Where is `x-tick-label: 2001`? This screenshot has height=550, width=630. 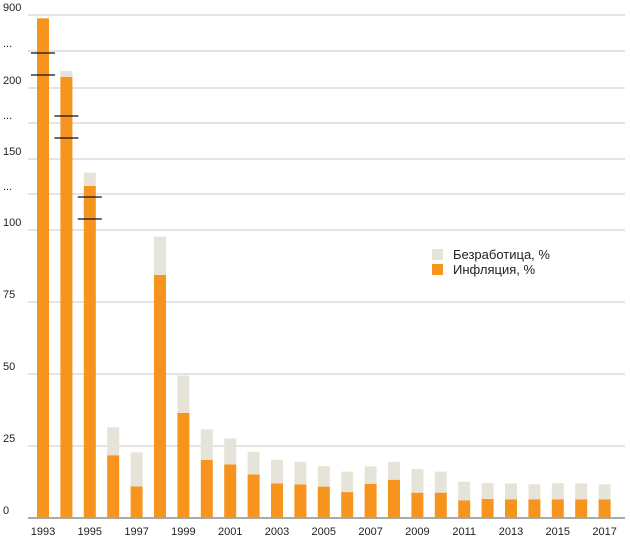
x-tick-label: 2001 is located at coordinates (230, 532).